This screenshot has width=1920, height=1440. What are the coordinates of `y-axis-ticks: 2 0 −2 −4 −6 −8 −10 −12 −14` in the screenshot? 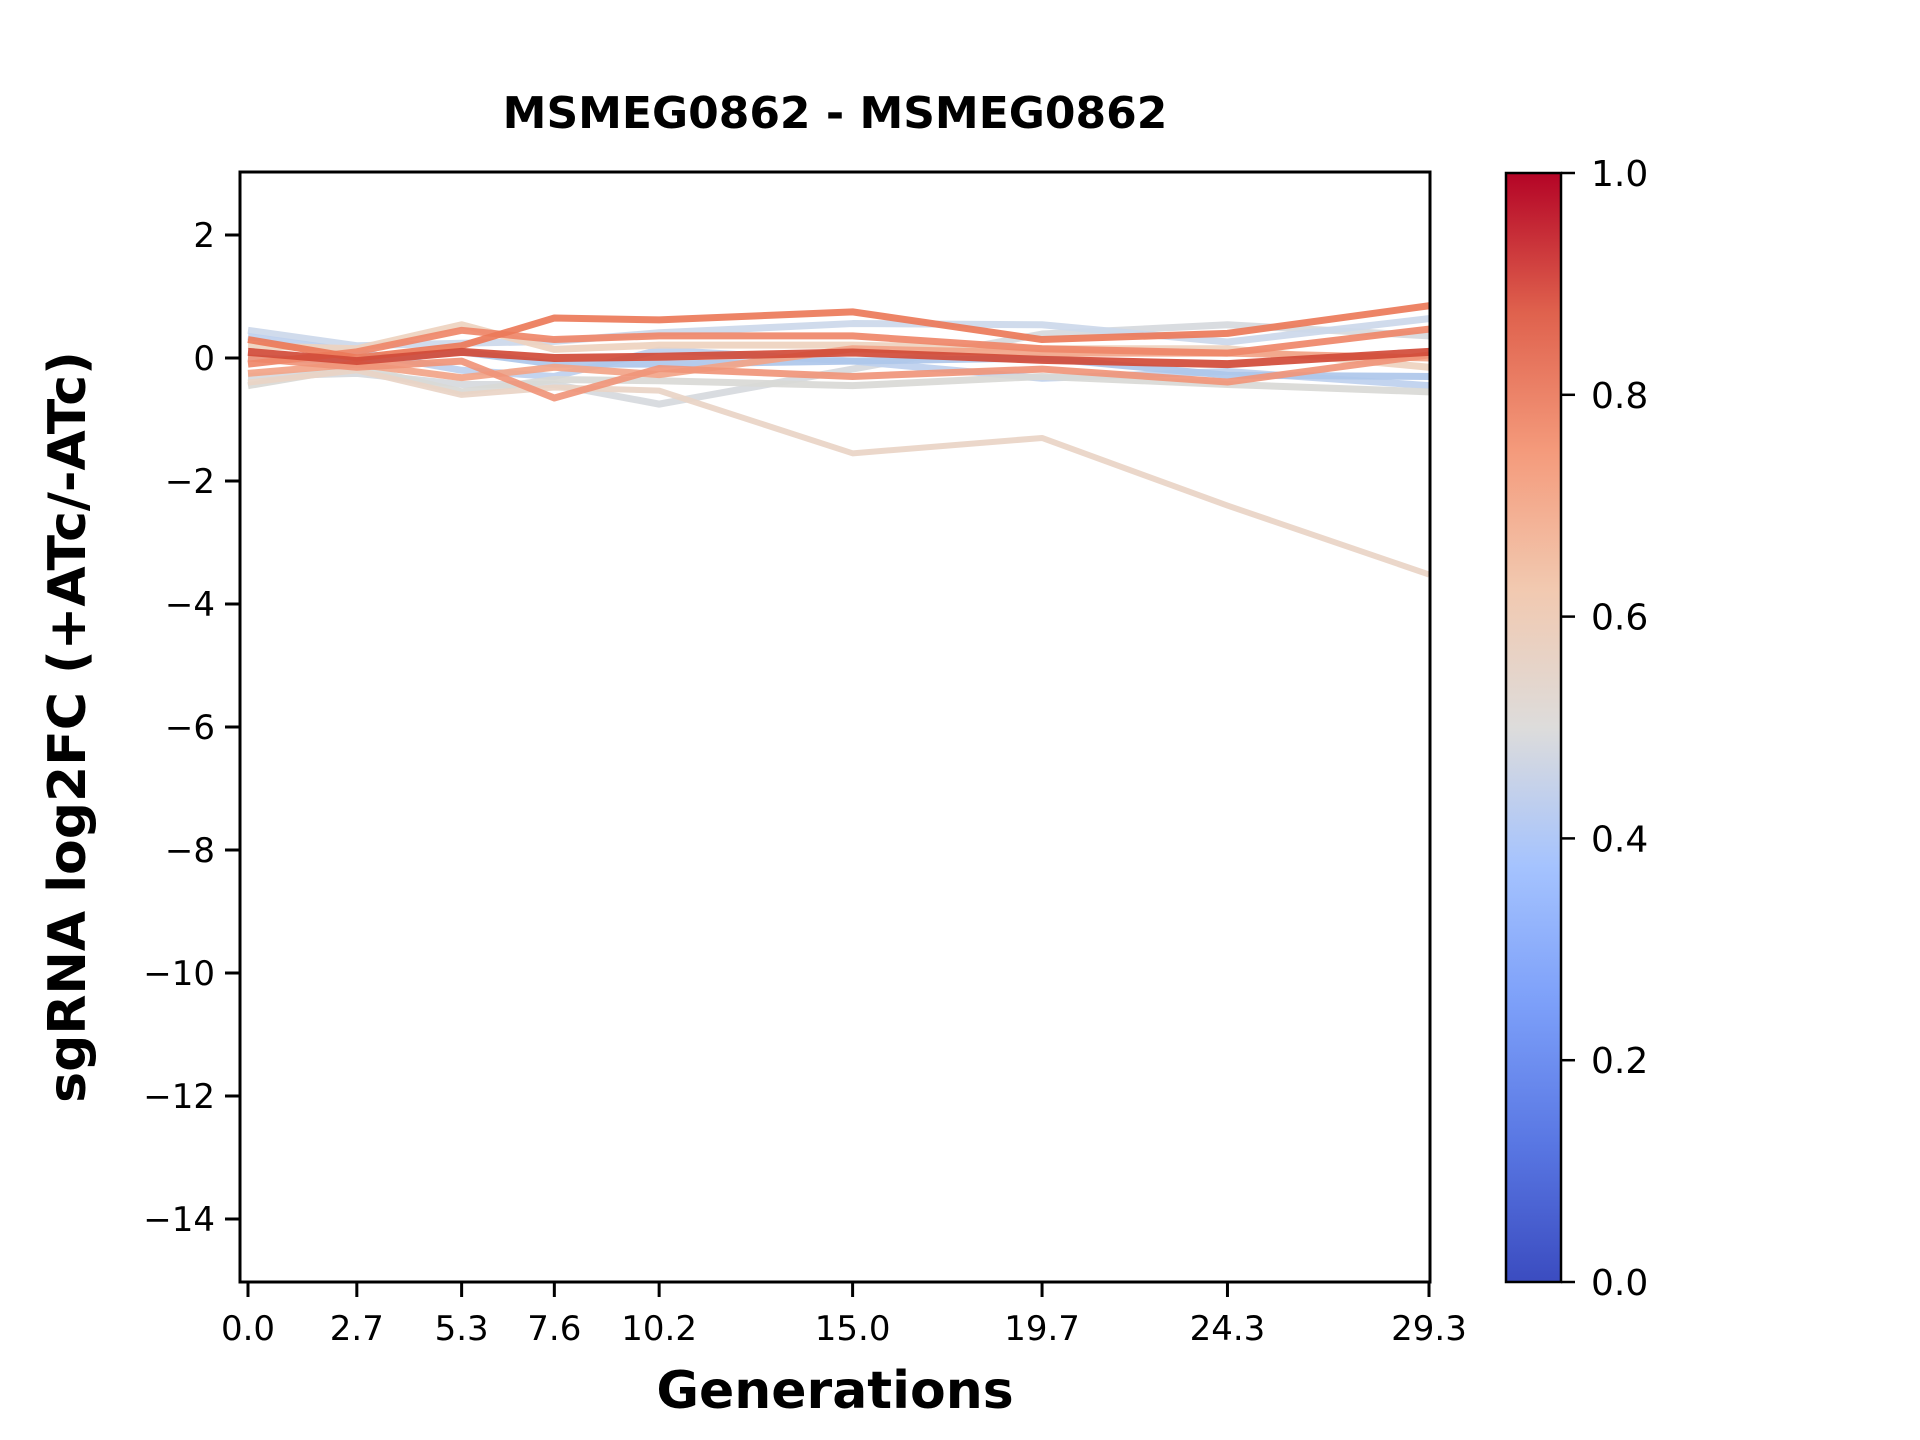 It's located at (191, 728).